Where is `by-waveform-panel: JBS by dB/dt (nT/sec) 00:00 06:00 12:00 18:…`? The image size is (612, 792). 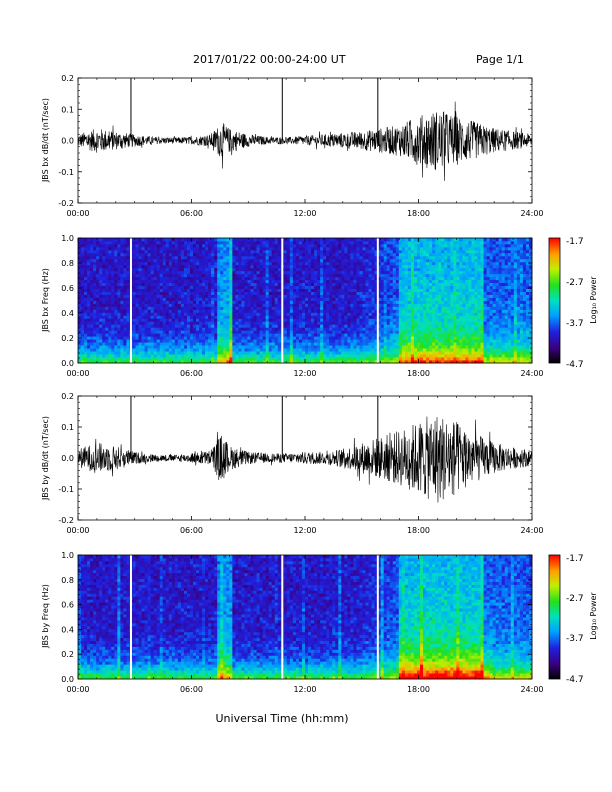 by-waveform-panel: JBS by dB/dt (nT/sec) 00:00 06:00 12:00 18:… is located at coordinates (292, 463).